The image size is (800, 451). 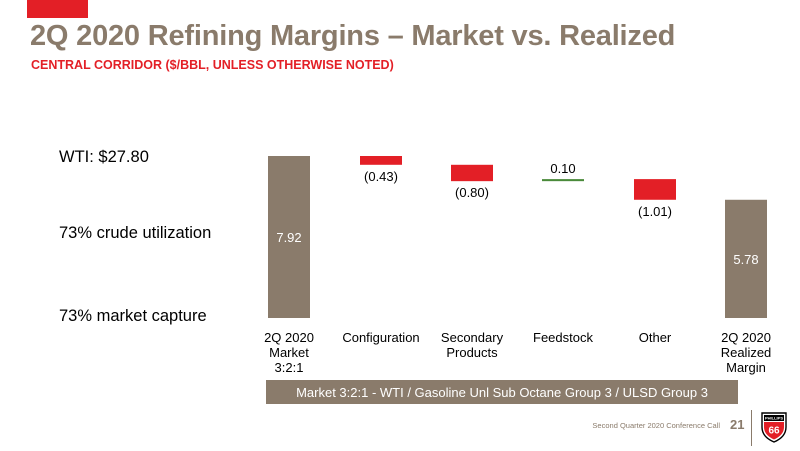 What do you see at coordinates (562, 168) in the screenshot?
I see `data-label-3: 0.10` at bounding box center [562, 168].